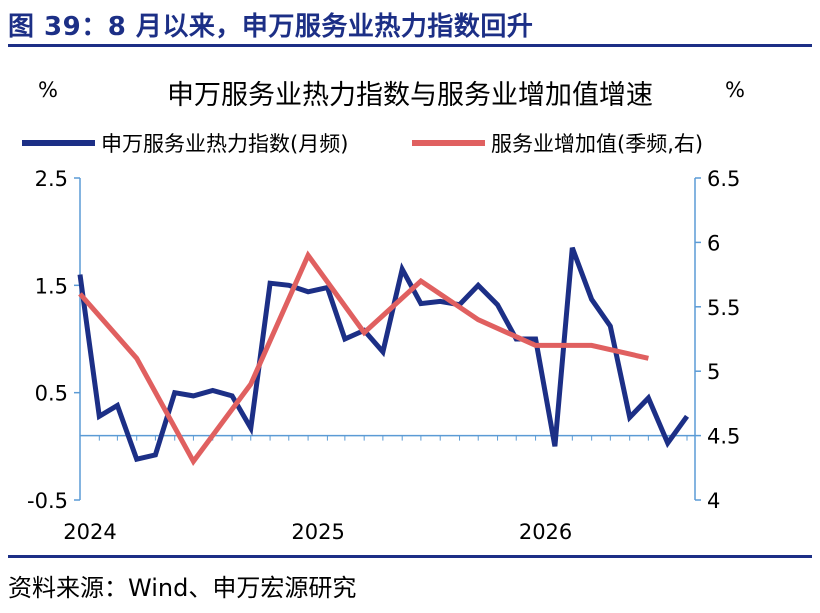 The image size is (820, 613). I want to click on chart-title: 申万服务业热力指数与服务业增加值增速, so click(410, 95).